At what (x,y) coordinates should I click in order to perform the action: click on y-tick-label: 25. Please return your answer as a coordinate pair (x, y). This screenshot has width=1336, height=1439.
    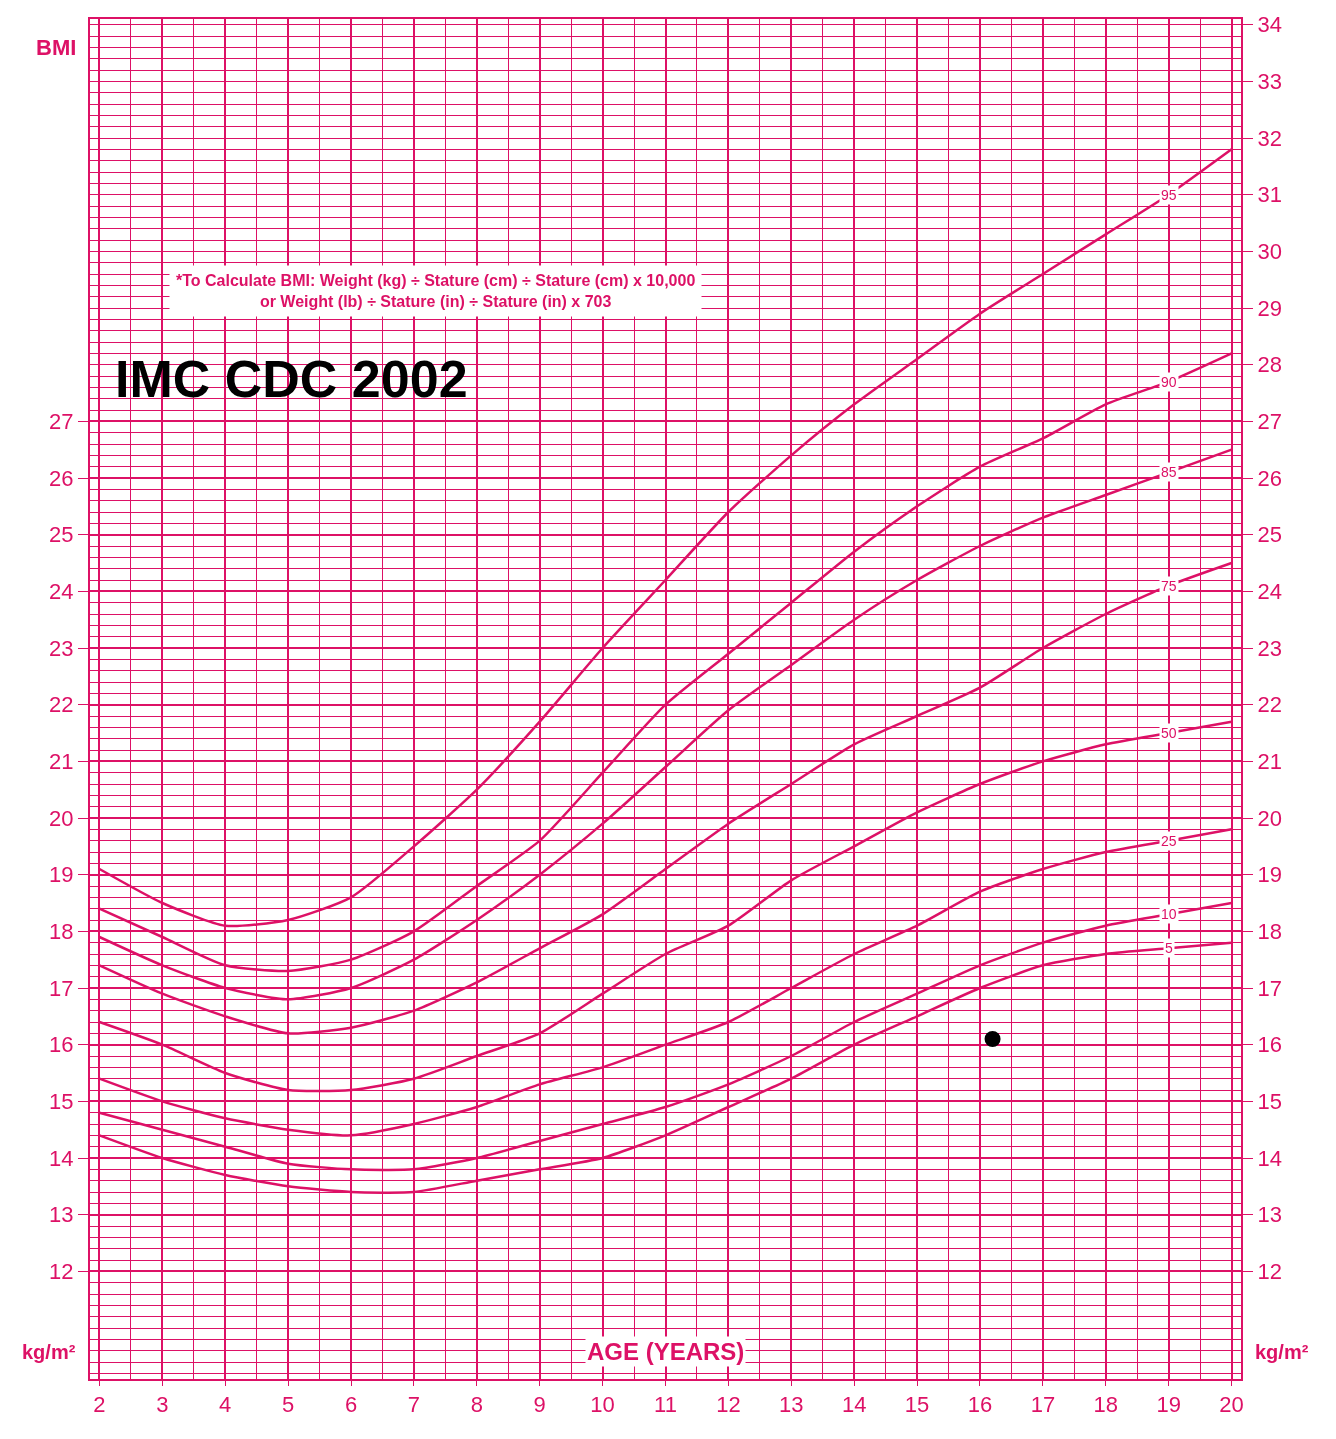
    Looking at the image, I should click on (61, 535).